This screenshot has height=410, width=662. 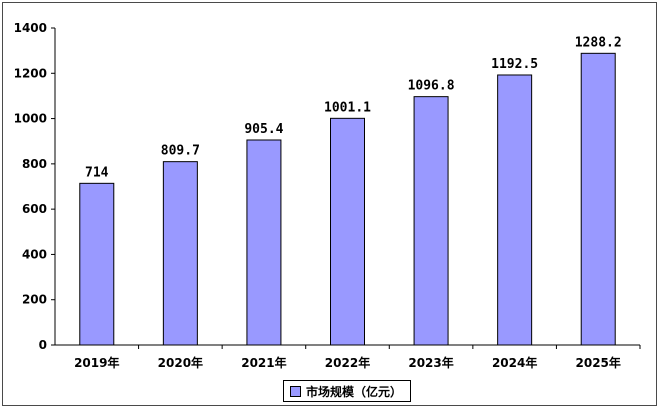 I want to click on y-tick-label: 1000, so click(x=30, y=119).